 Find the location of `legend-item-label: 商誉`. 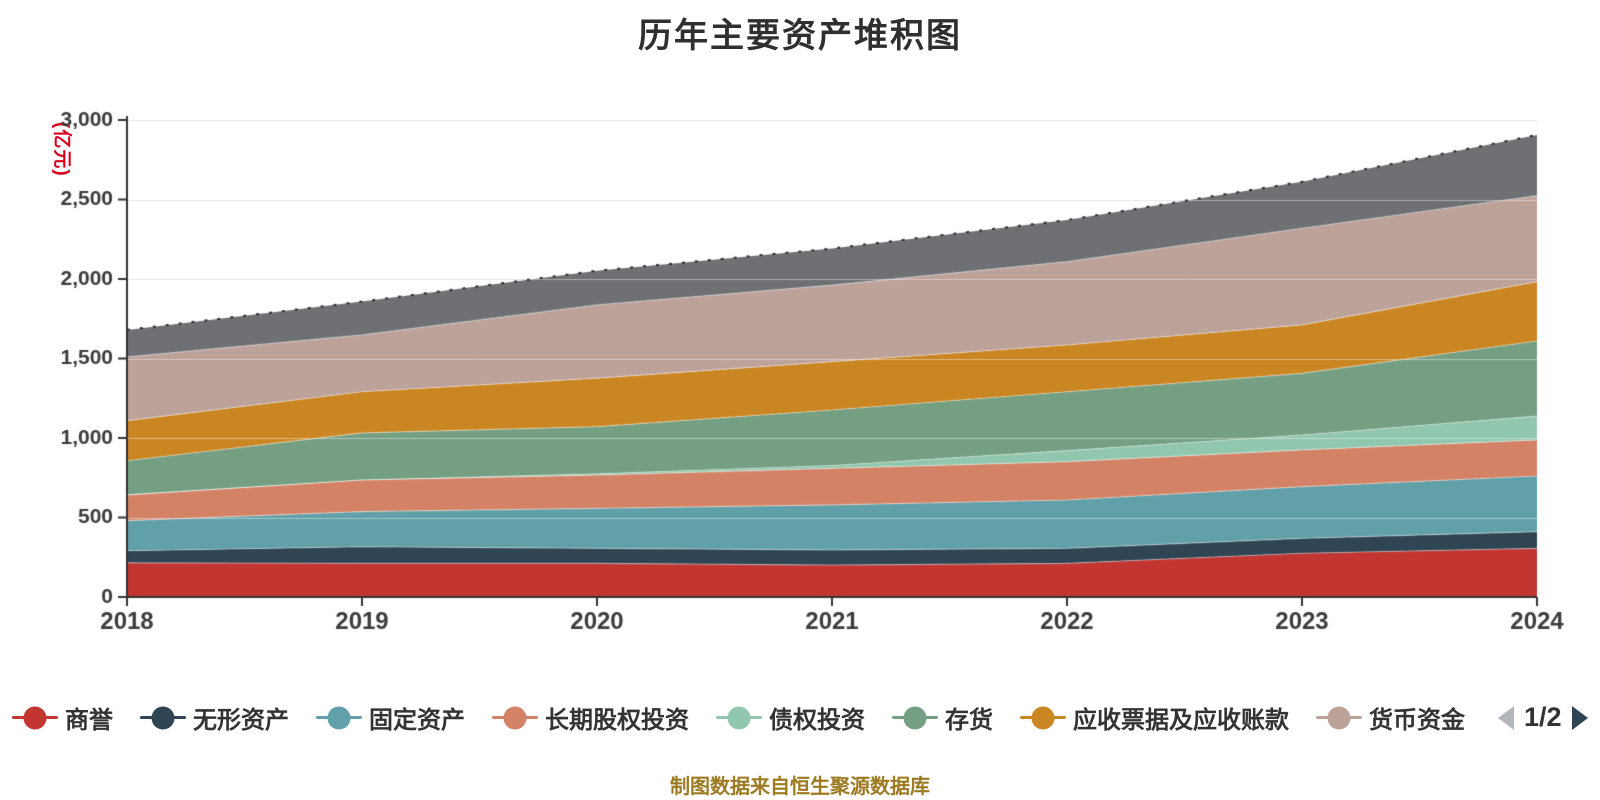

legend-item-label: 商誉 is located at coordinates (89, 720).